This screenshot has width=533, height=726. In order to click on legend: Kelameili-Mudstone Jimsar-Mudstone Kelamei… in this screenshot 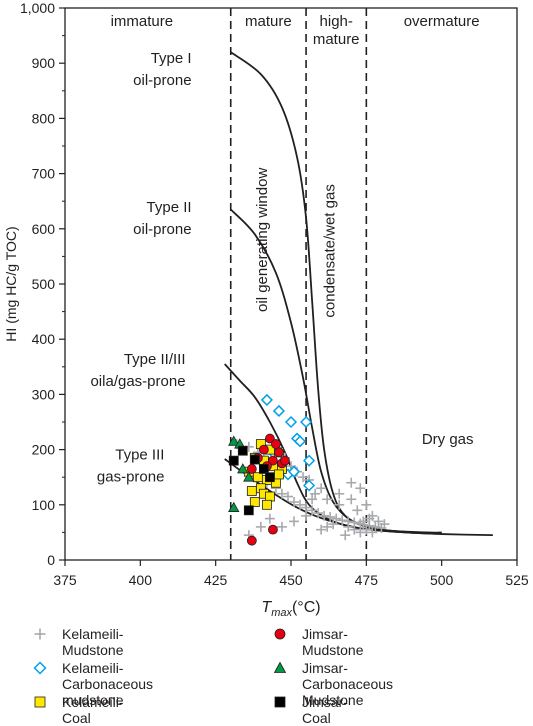, I will do `click(266, 676)`.